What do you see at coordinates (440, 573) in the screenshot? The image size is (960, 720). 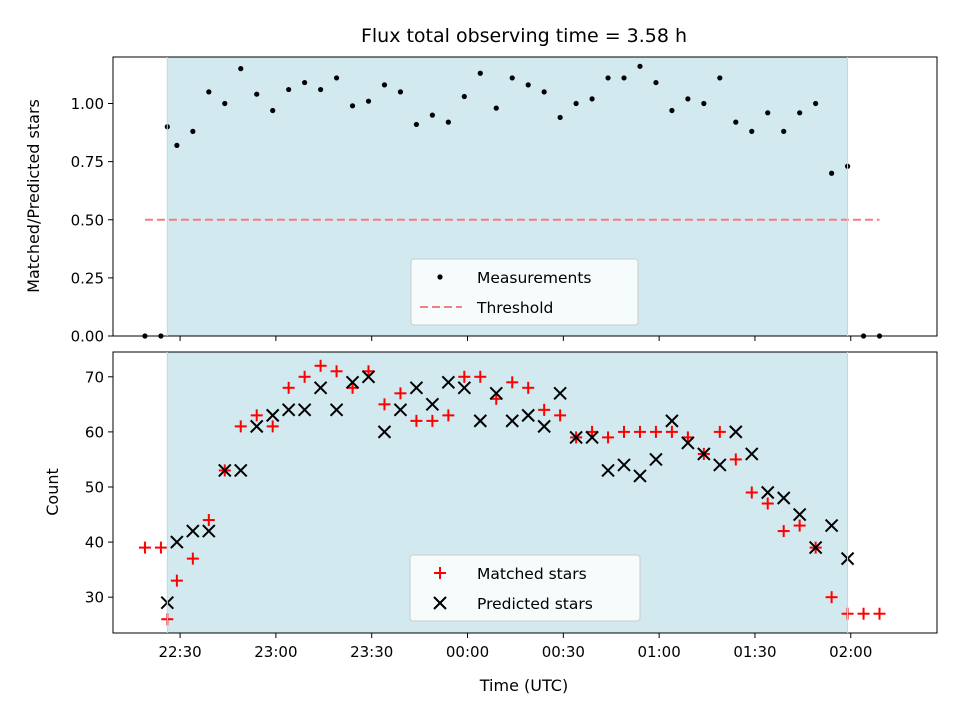 I see `legend-matched-marker` at bounding box center [440, 573].